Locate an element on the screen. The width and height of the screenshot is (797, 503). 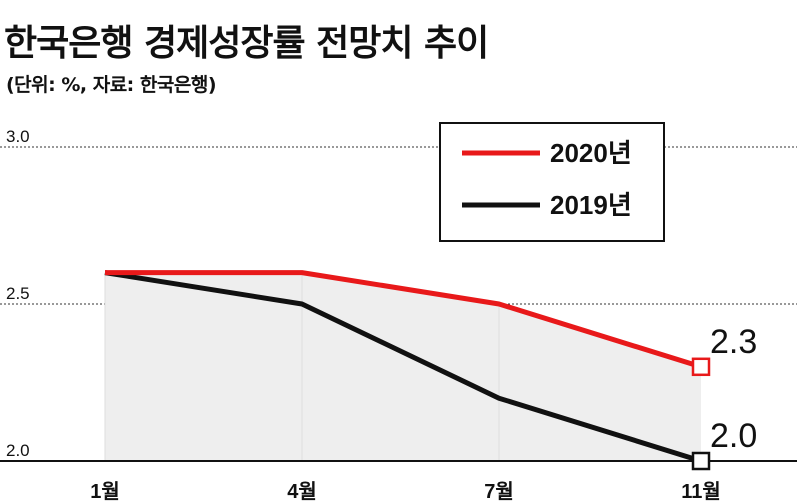
y-tick-label: 2.5 is located at coordinates (18, 293).